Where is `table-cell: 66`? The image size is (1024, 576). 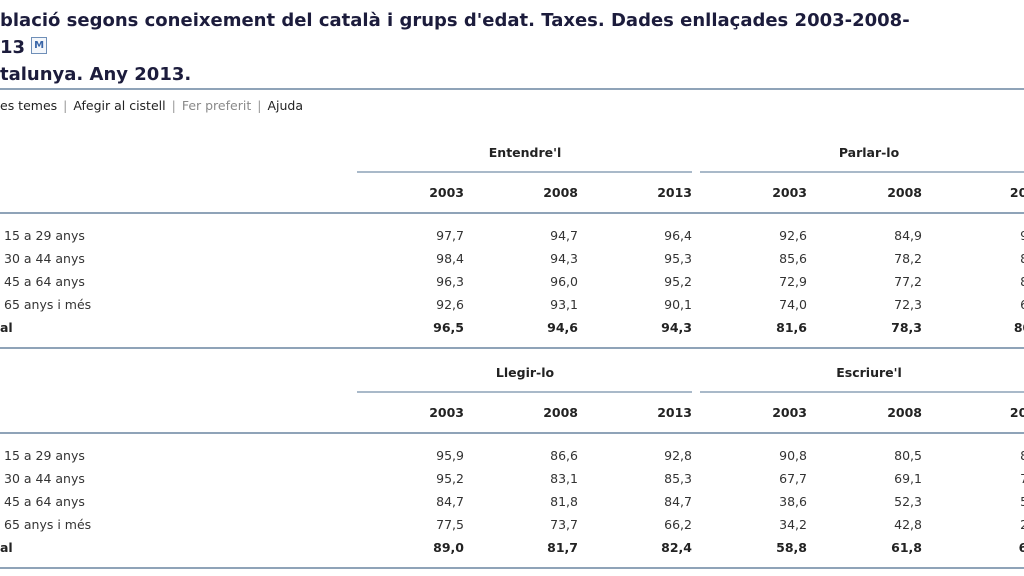 table-cell: 66 is located at coordinates (980, 305).